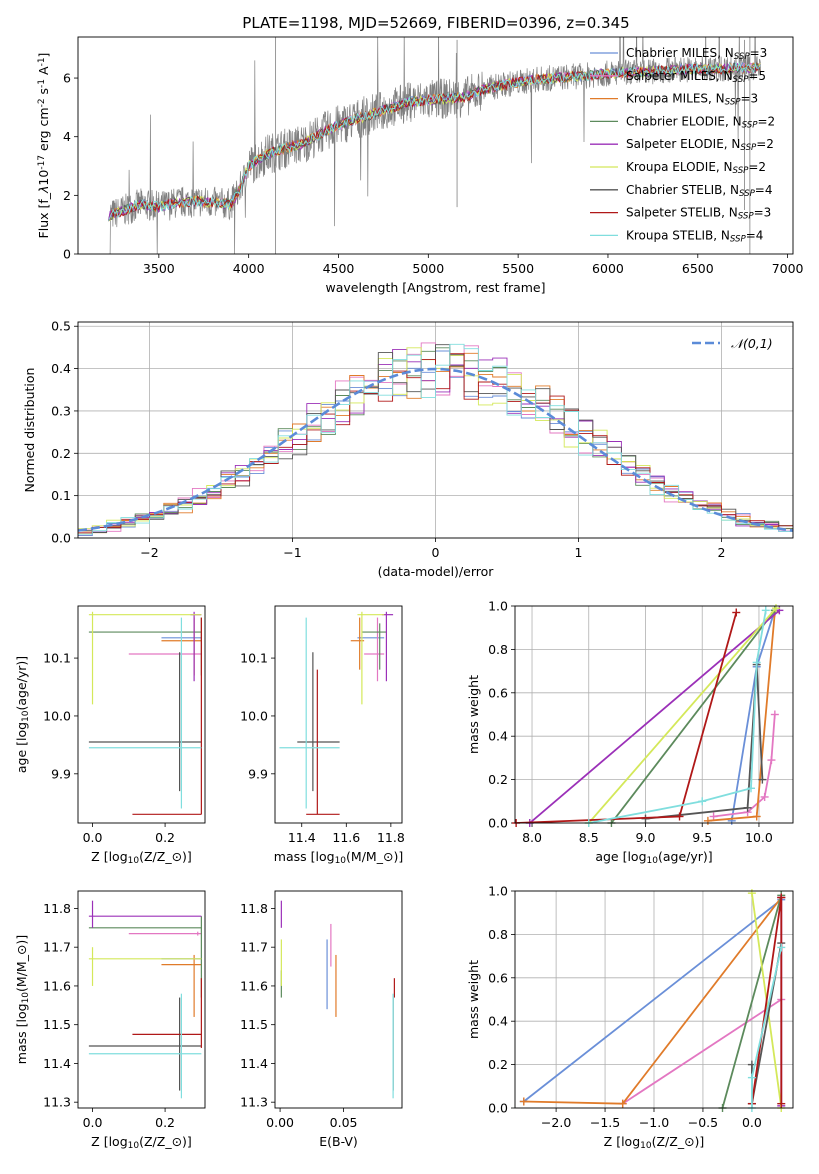 The image size is (819, 1174). Describe the element at coordinates (338, 857) in the screenshot. I see `x-axis-label: mass [log10(M/M_⊙)]` at that location.